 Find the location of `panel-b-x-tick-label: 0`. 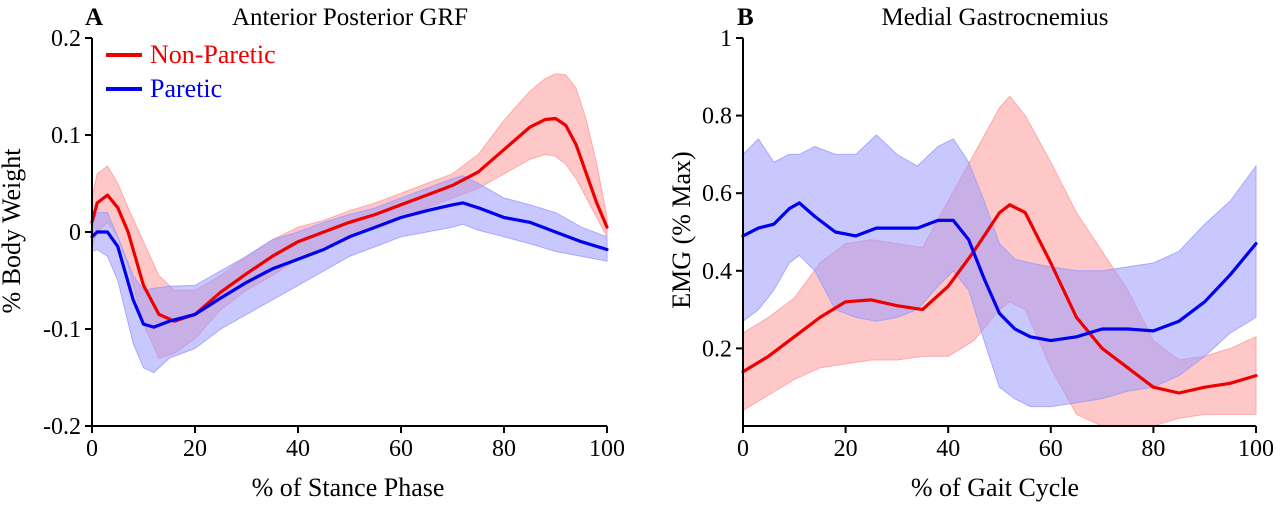

panel-b-x-tick-label: 0 is located at coordinates (743, 449).